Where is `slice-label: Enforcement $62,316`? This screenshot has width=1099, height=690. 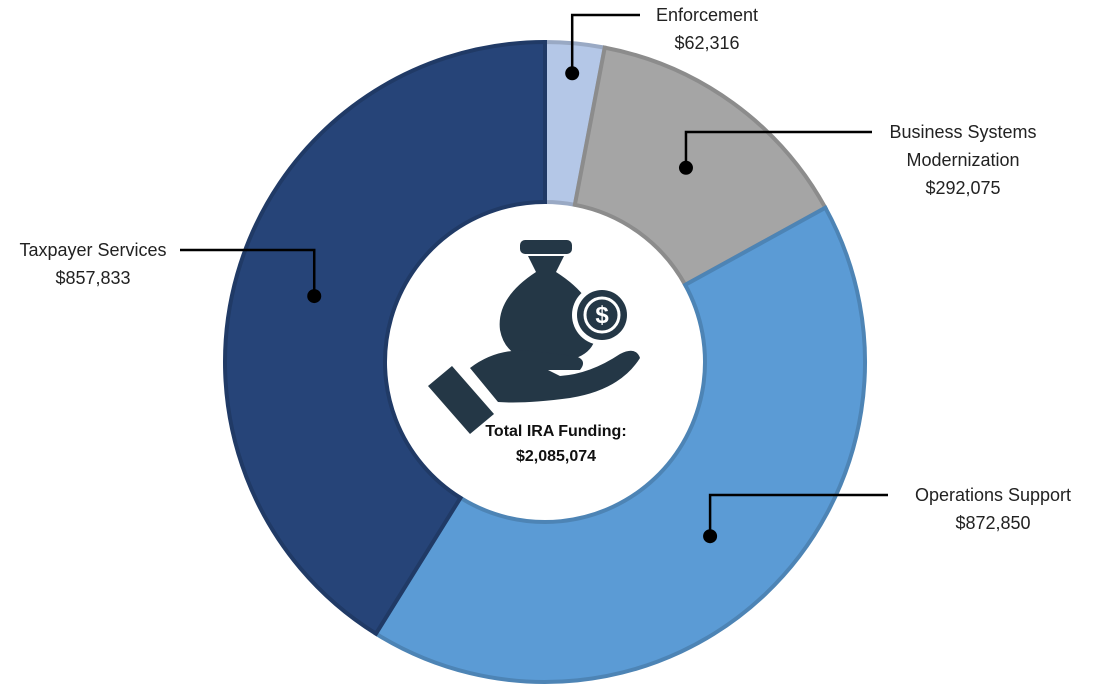 slice-label: Enforcement $62,316 is located at coordinates (707, 29).